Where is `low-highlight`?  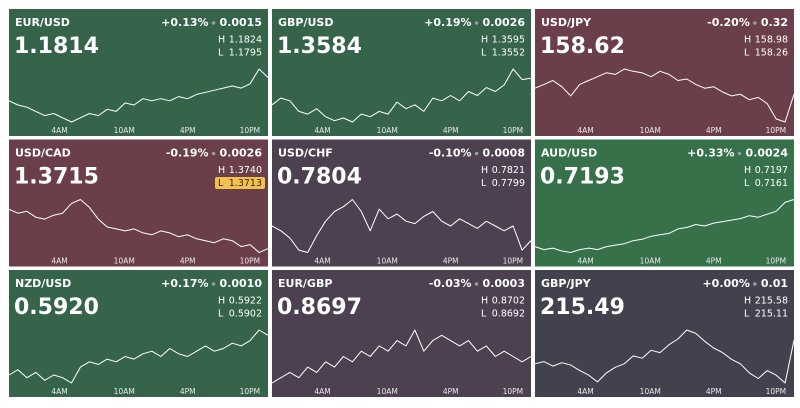
low-highlight is located at coordinates (240, 183).